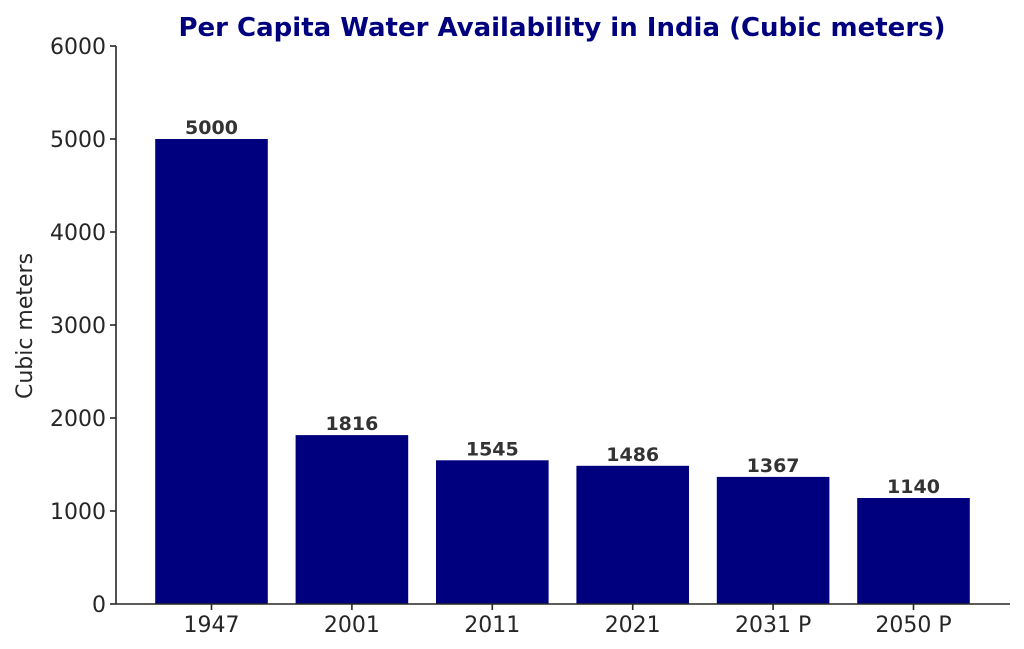  What do you see at coordinates (25, 326) in the screenshot?
I see `y-axis-label: Cubic meters` at bounding box center [25, 326].